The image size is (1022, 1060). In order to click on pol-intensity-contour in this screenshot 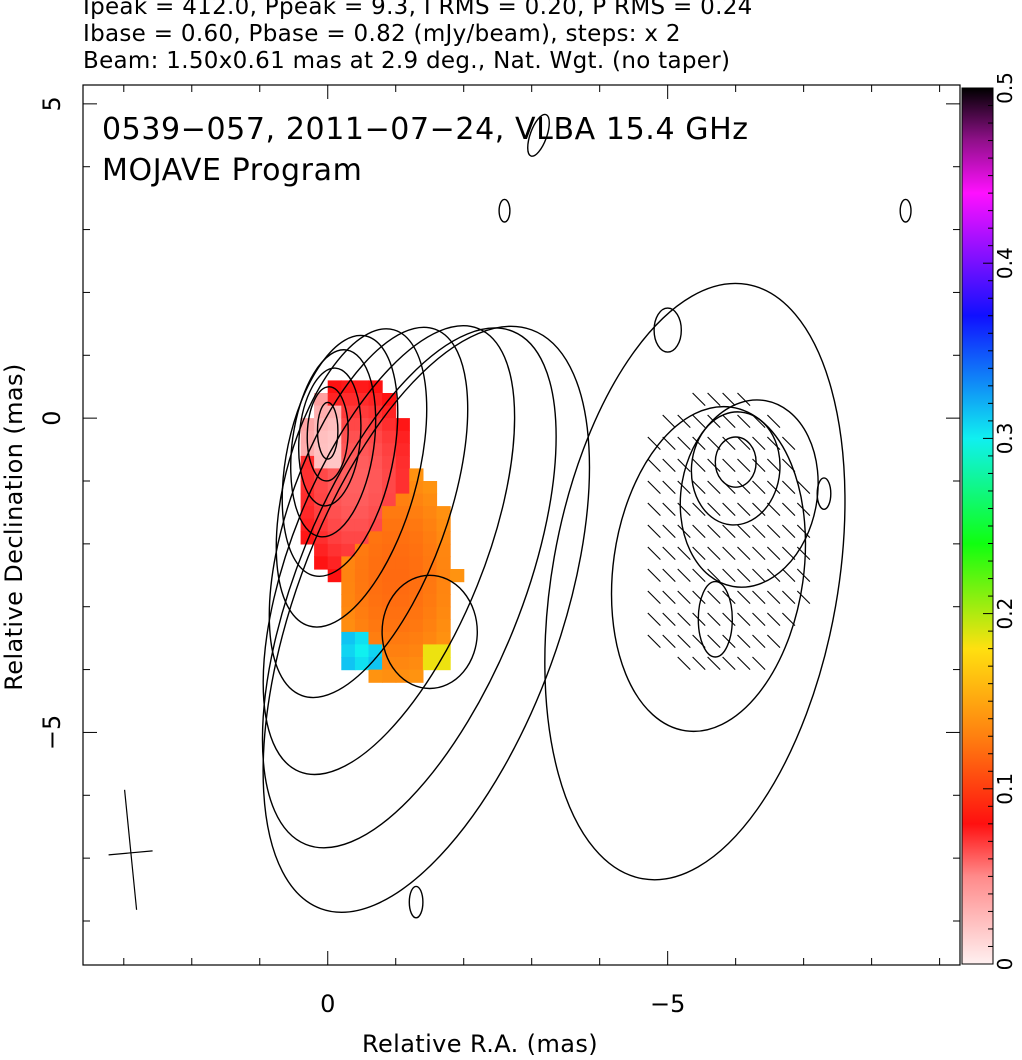, I will do `click(749, 493)`.